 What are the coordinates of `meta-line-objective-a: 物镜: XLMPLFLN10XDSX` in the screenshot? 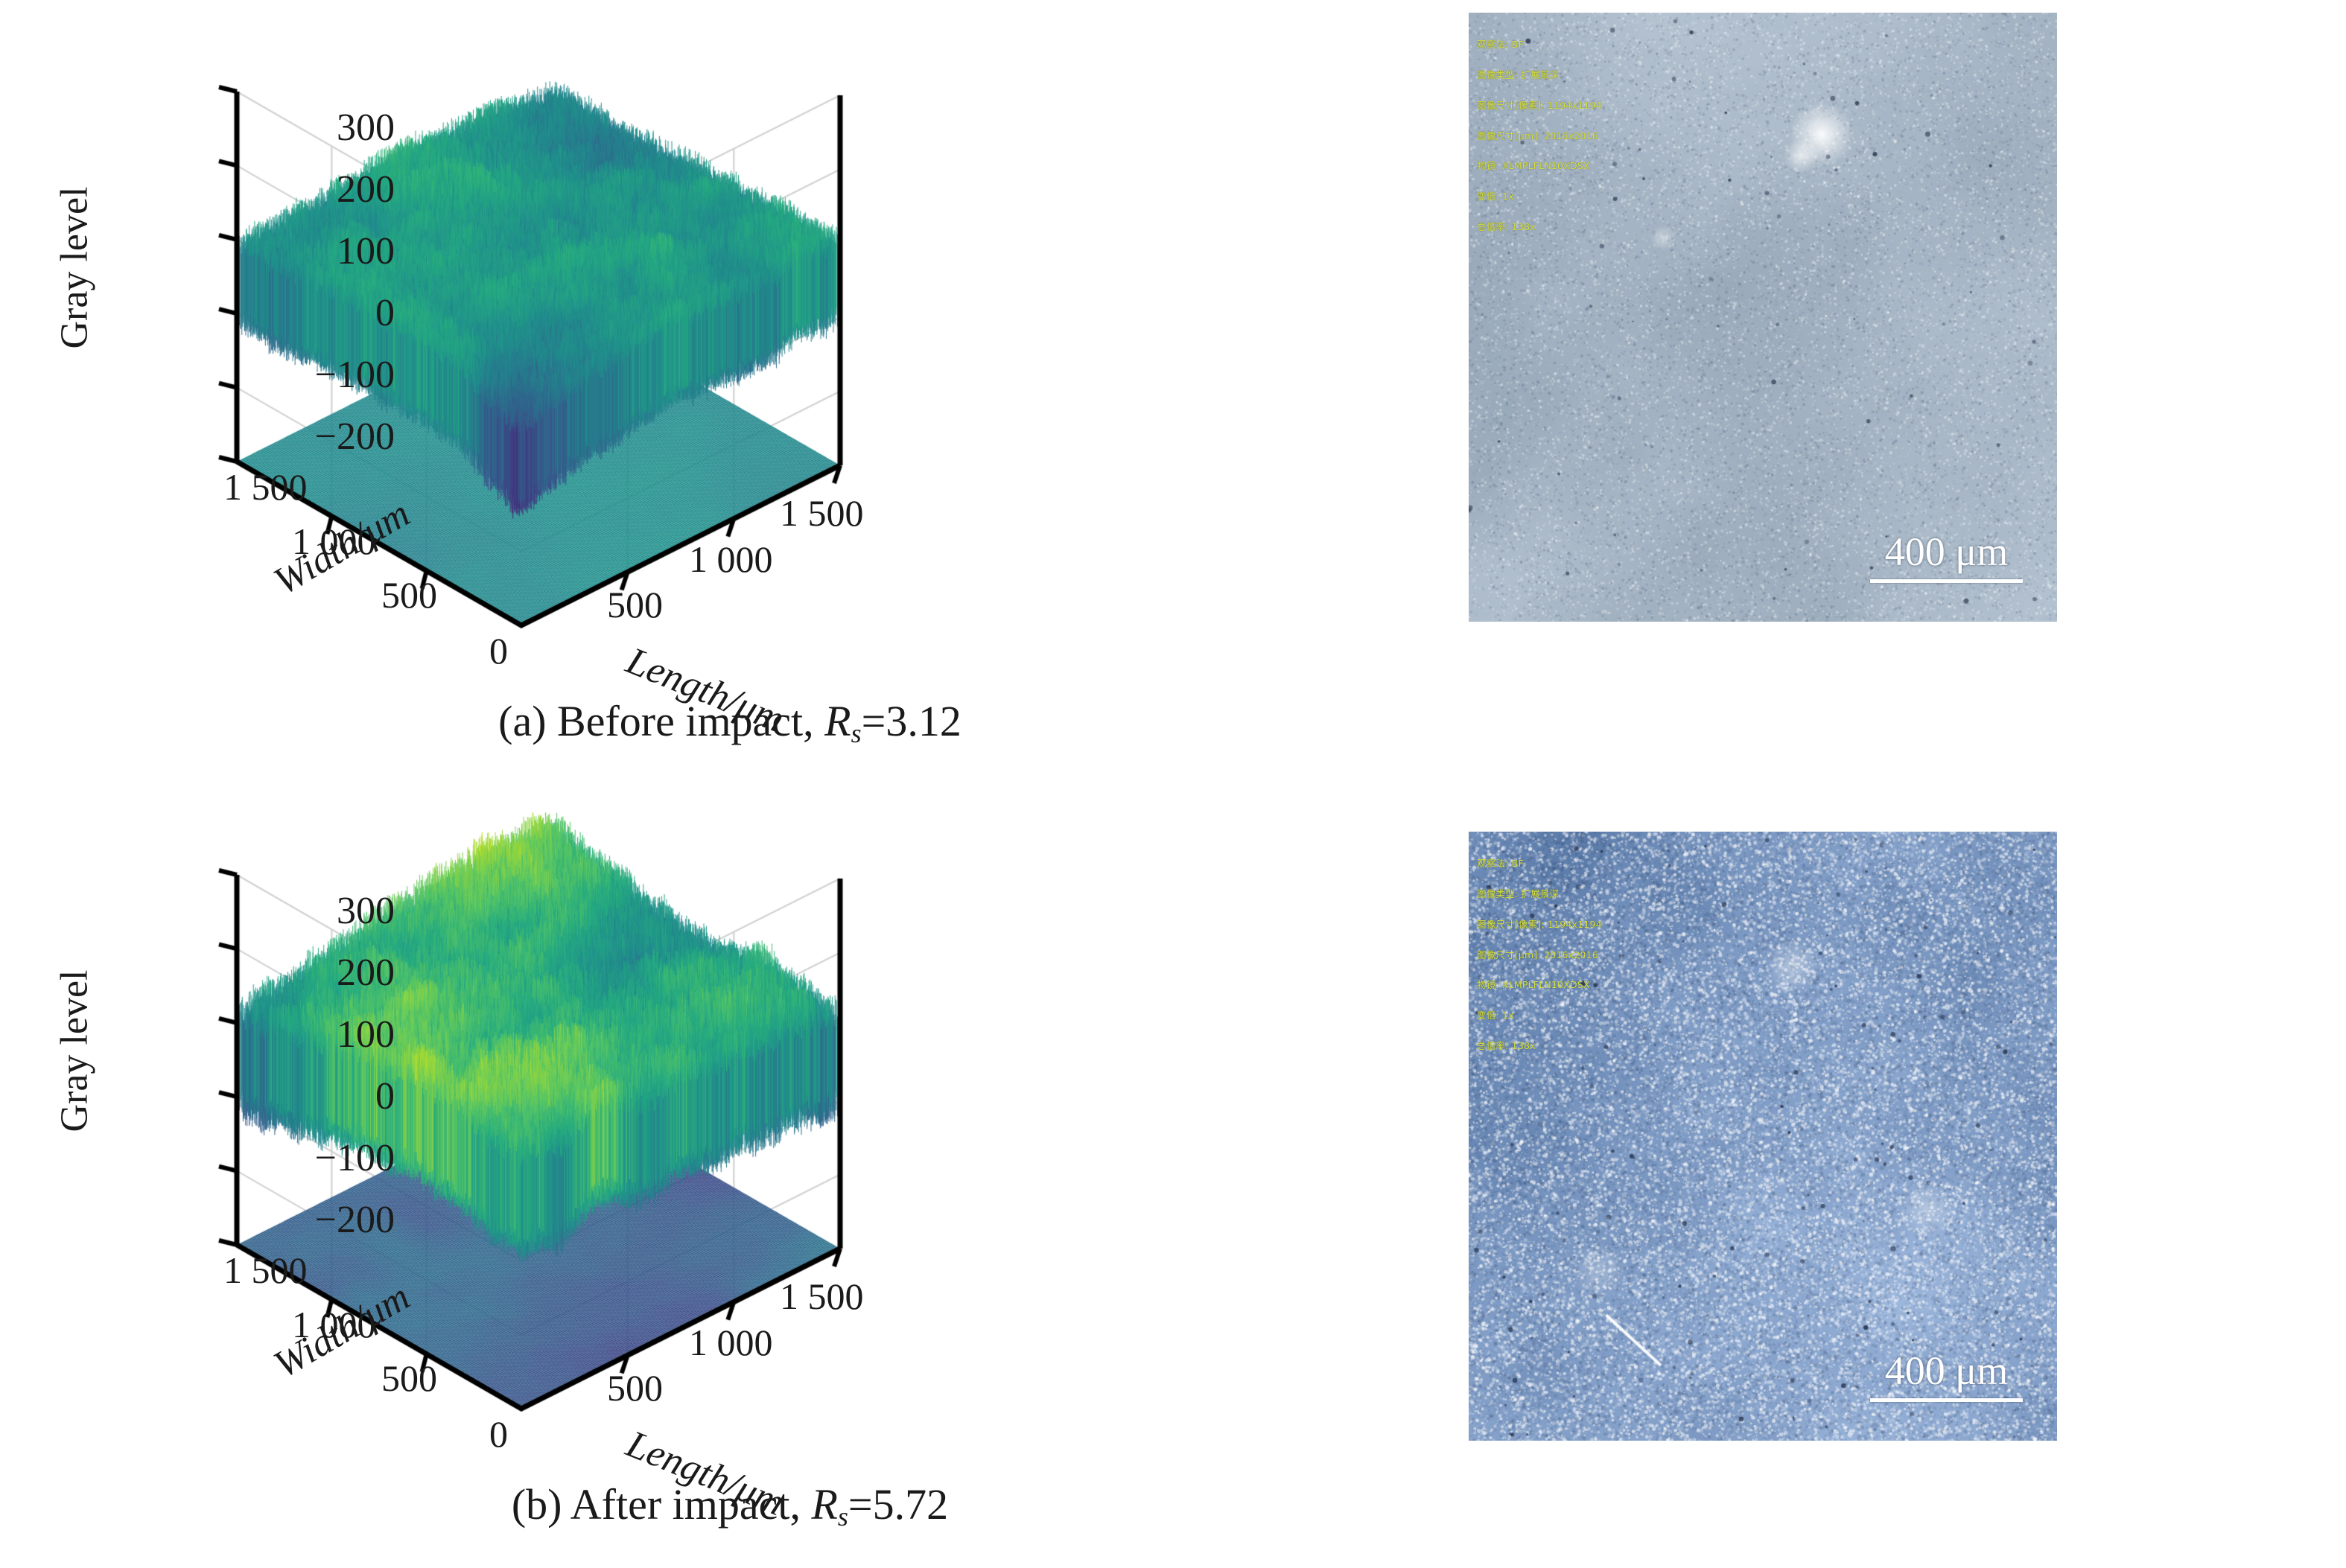 It's located at (1533, 166).